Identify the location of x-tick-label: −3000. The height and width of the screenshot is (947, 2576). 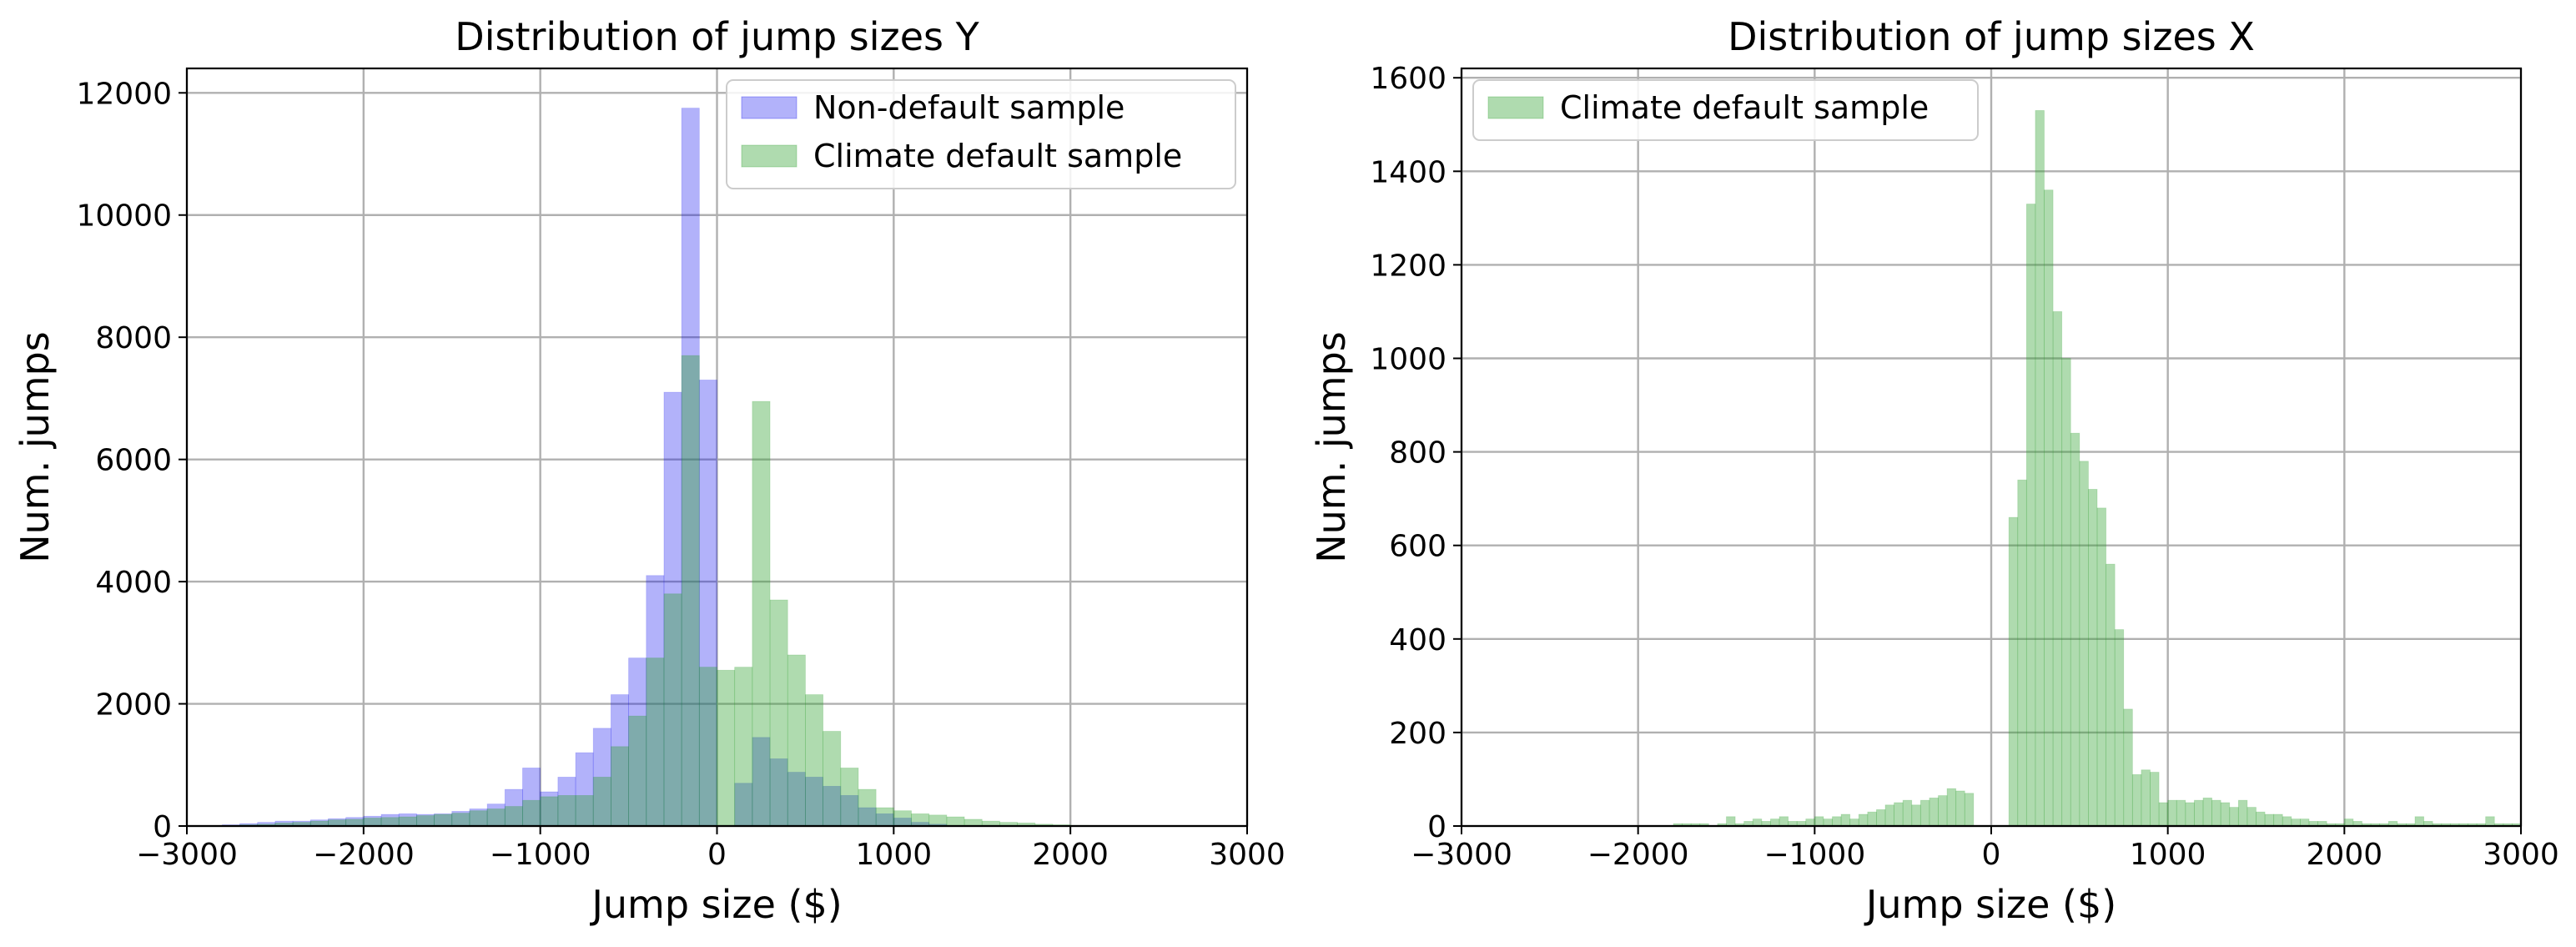
(1461, 855).